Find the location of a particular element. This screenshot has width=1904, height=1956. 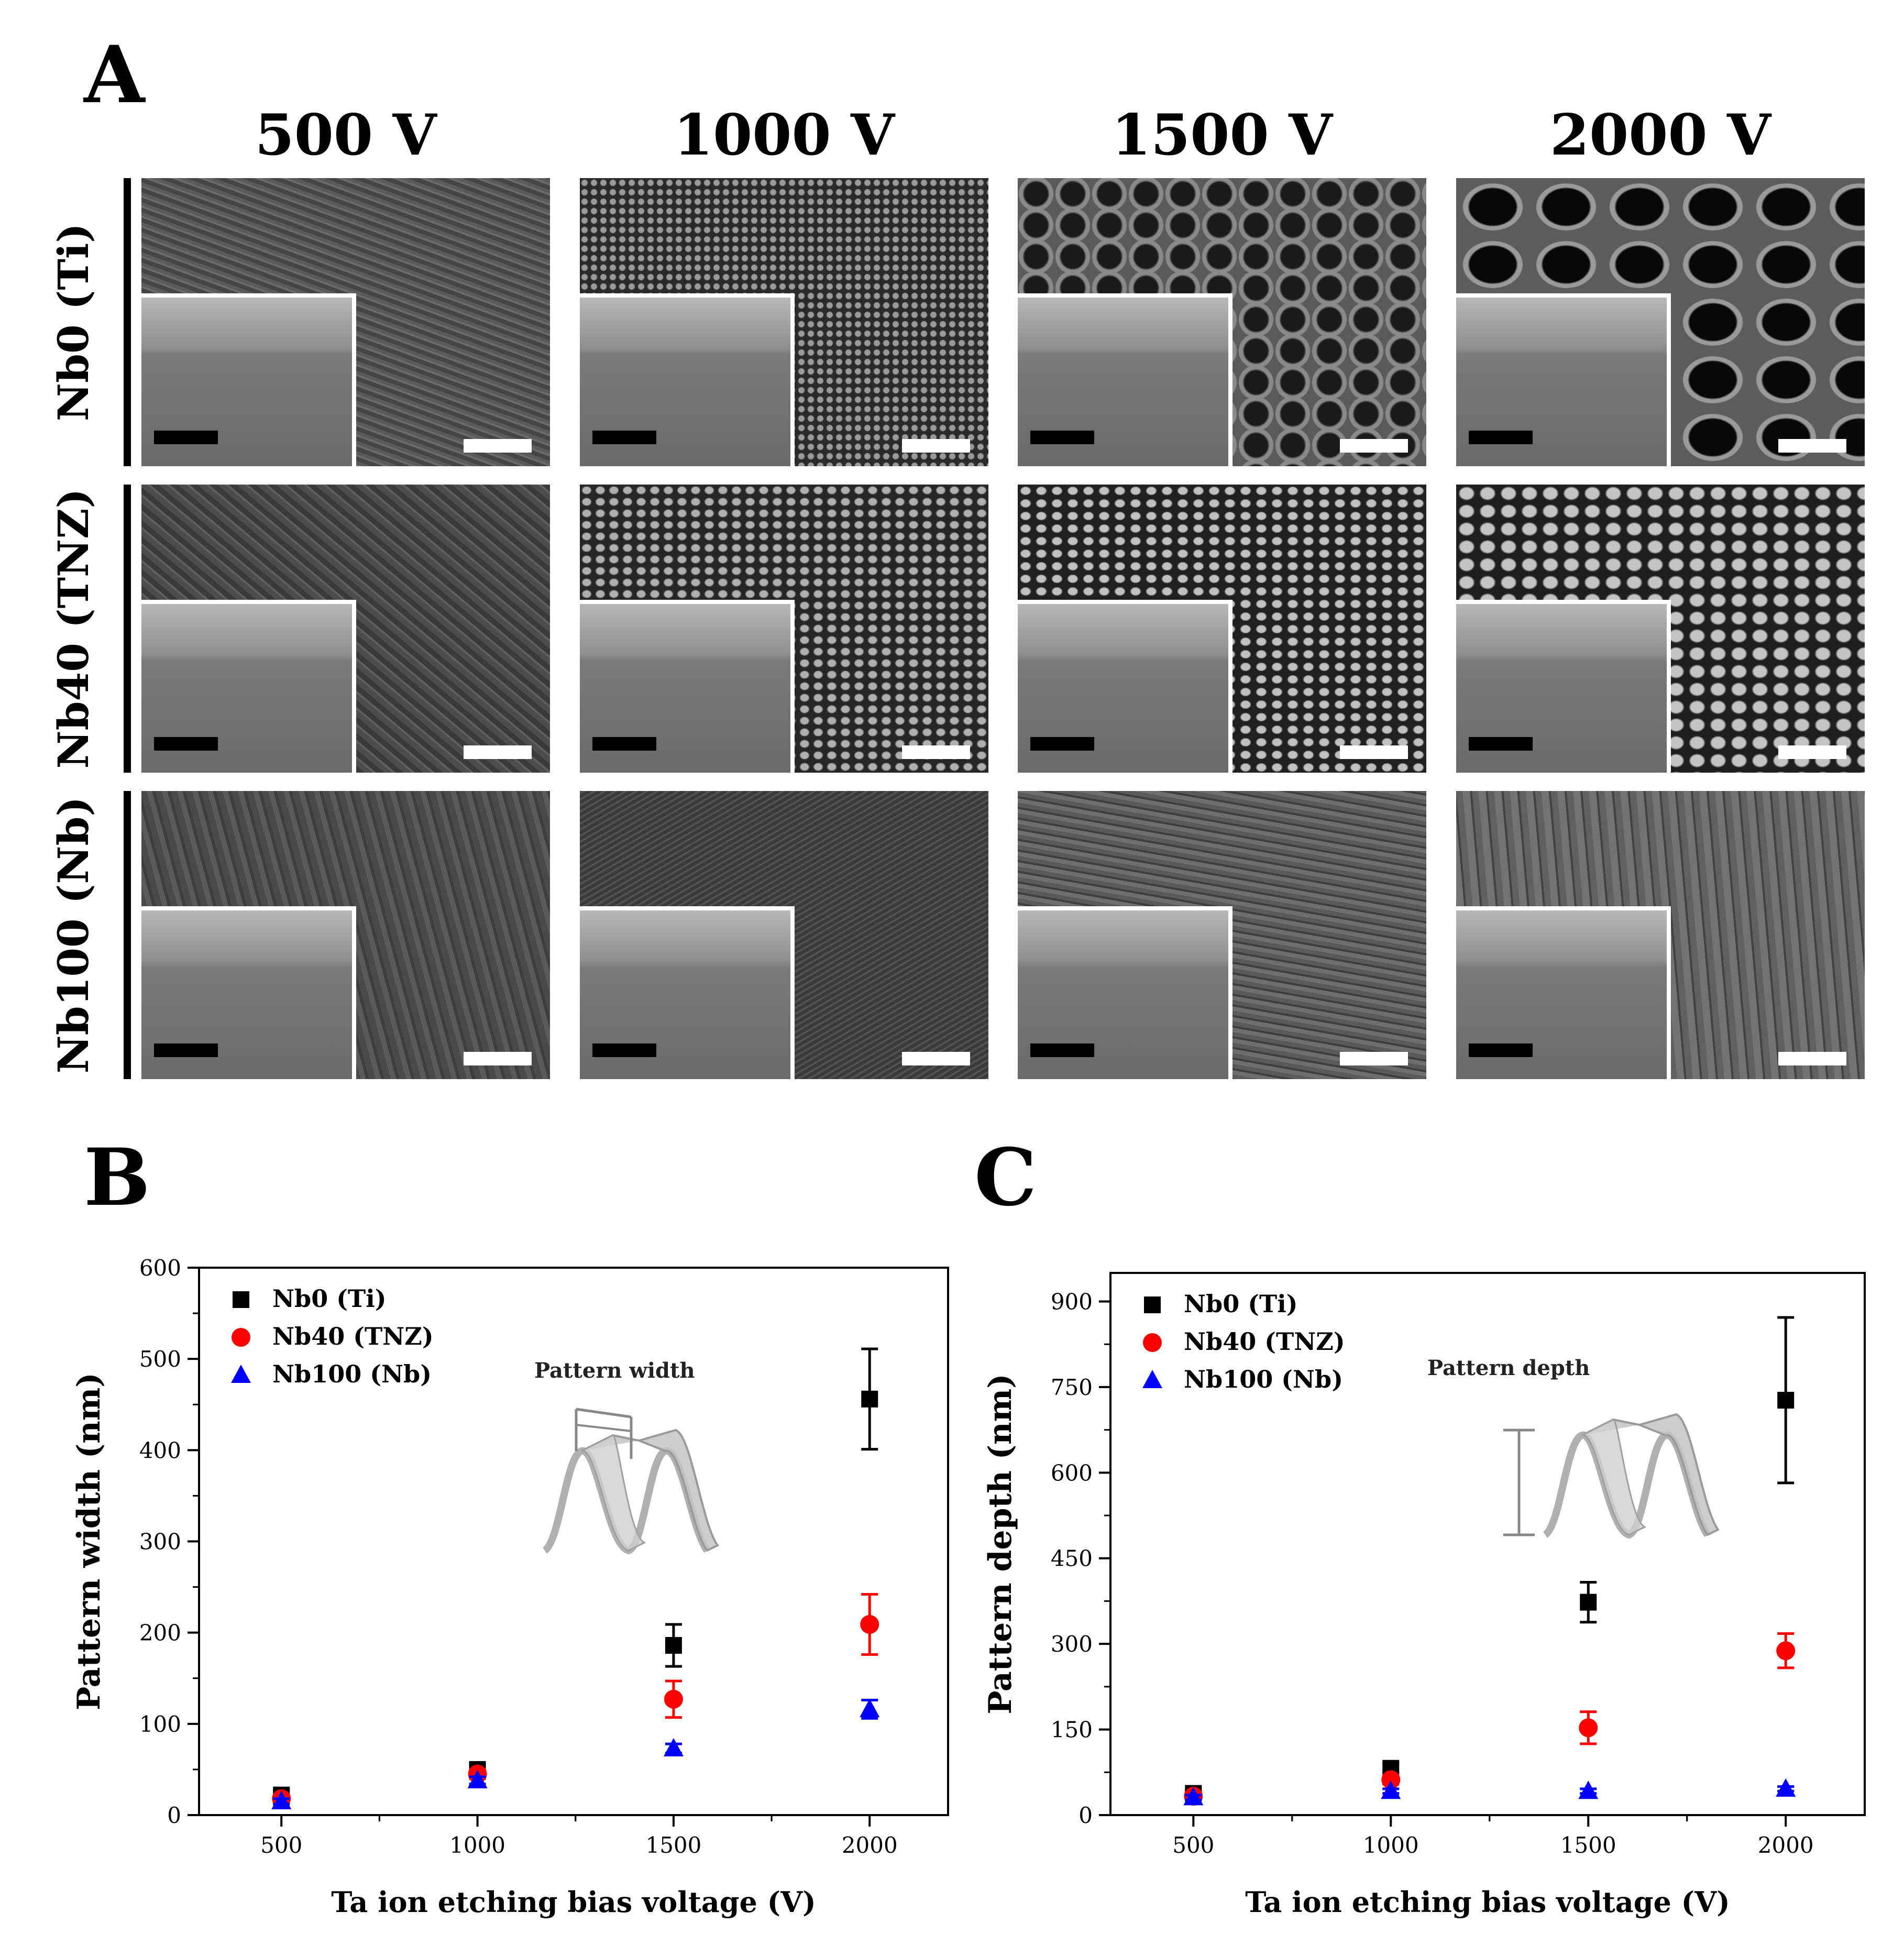

y-tick-label: 450 is located at coordinates (1072, 1559).